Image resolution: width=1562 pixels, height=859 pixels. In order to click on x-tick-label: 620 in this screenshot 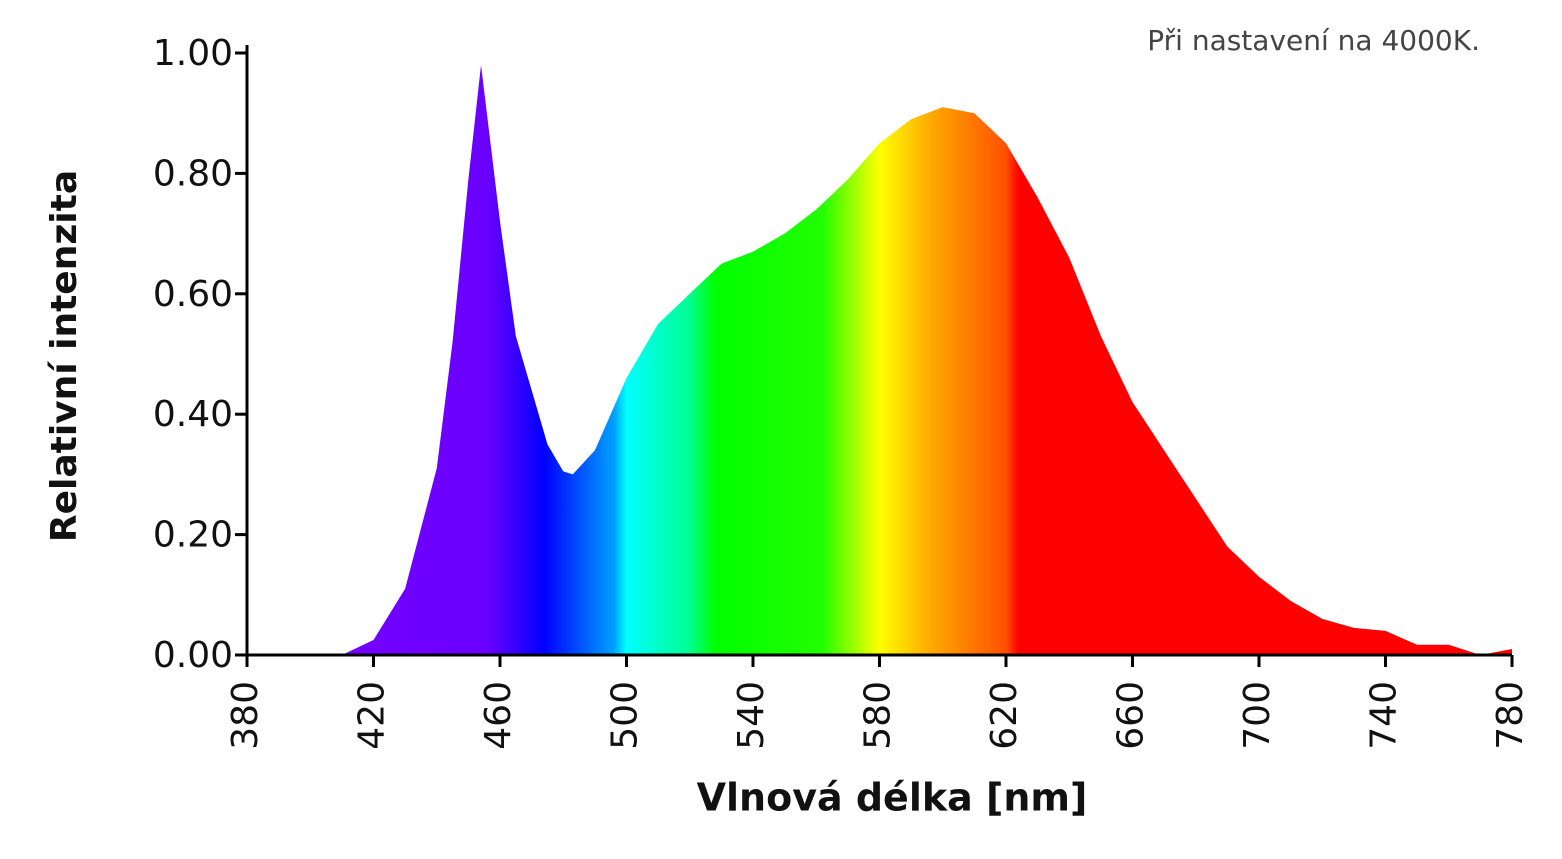, I will do `click(1004, 715)`.